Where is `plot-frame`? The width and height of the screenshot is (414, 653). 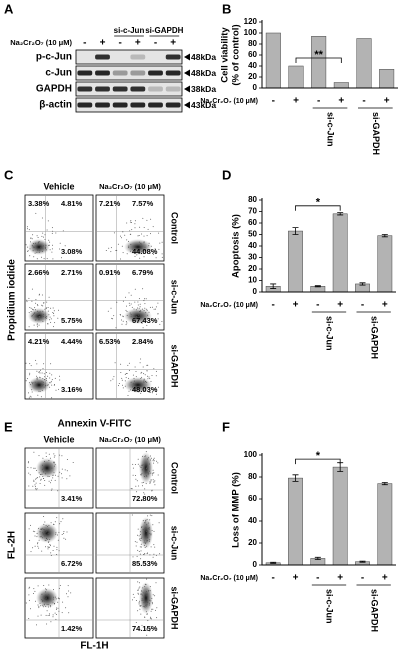 plot-frame is located at coordinates (130, 228).